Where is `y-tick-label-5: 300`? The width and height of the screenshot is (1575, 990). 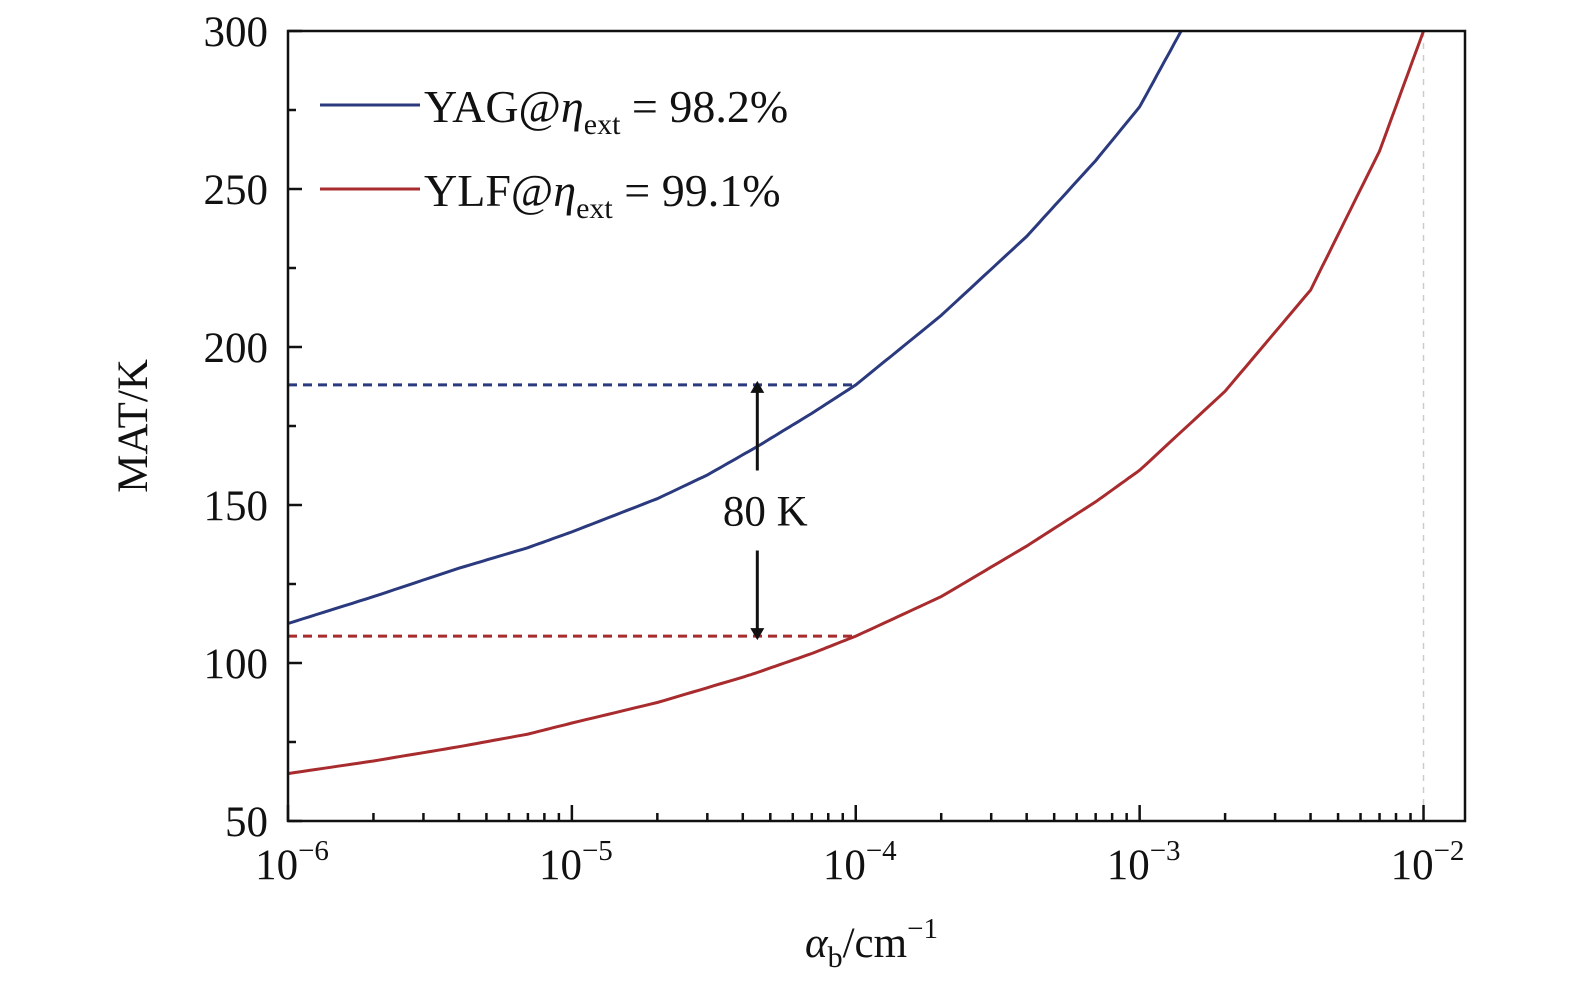 y-tick-label-5: 300 is located at coordinates (236, 32).